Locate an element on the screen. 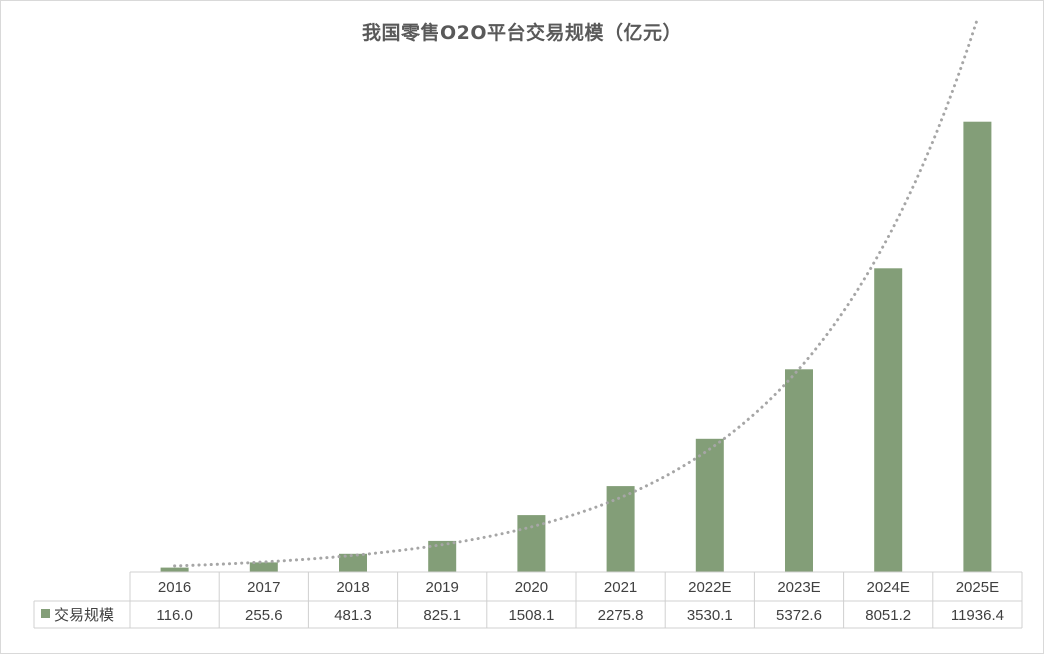  tick-label: 2023E is located at coordinates (798, 587).